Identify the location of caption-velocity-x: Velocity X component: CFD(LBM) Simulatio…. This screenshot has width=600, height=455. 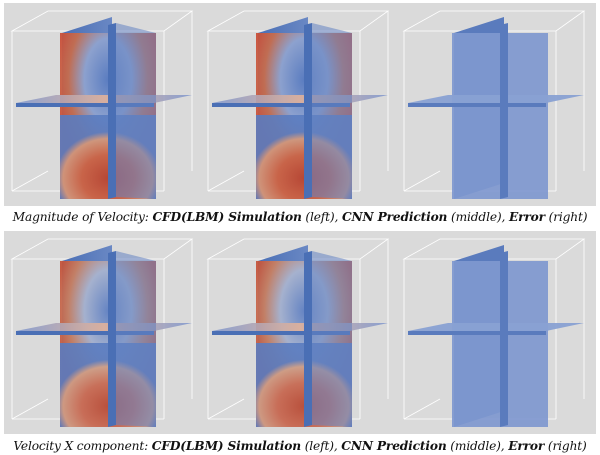
(300, 446).